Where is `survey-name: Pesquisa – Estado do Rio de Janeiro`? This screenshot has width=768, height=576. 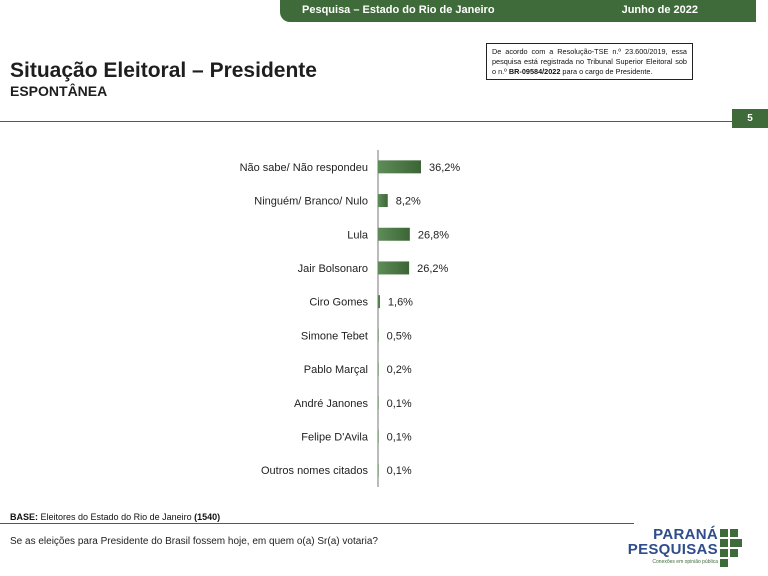 survey-name: Pesquisa – Estado do Rio de Janeiro is located at coordinates (398, 10).